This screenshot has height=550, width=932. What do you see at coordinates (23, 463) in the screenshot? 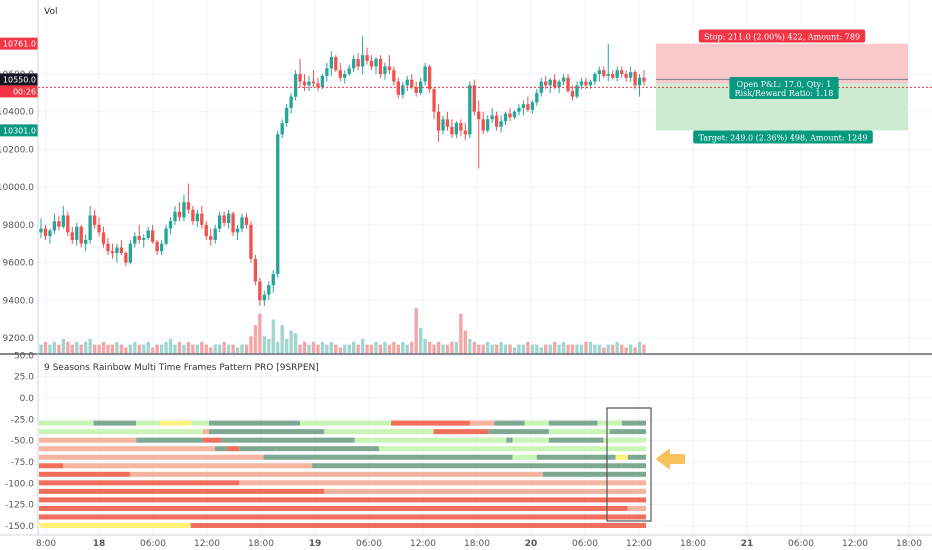
I see `indicator-y-tick-label: -75.0` at bounding box center [23, 463].